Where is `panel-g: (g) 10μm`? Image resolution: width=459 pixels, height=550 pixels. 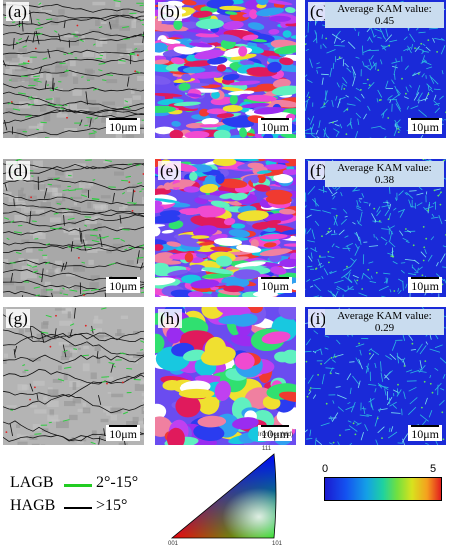 panel-g: (g) 10μm is located at coordinates (73, 376).